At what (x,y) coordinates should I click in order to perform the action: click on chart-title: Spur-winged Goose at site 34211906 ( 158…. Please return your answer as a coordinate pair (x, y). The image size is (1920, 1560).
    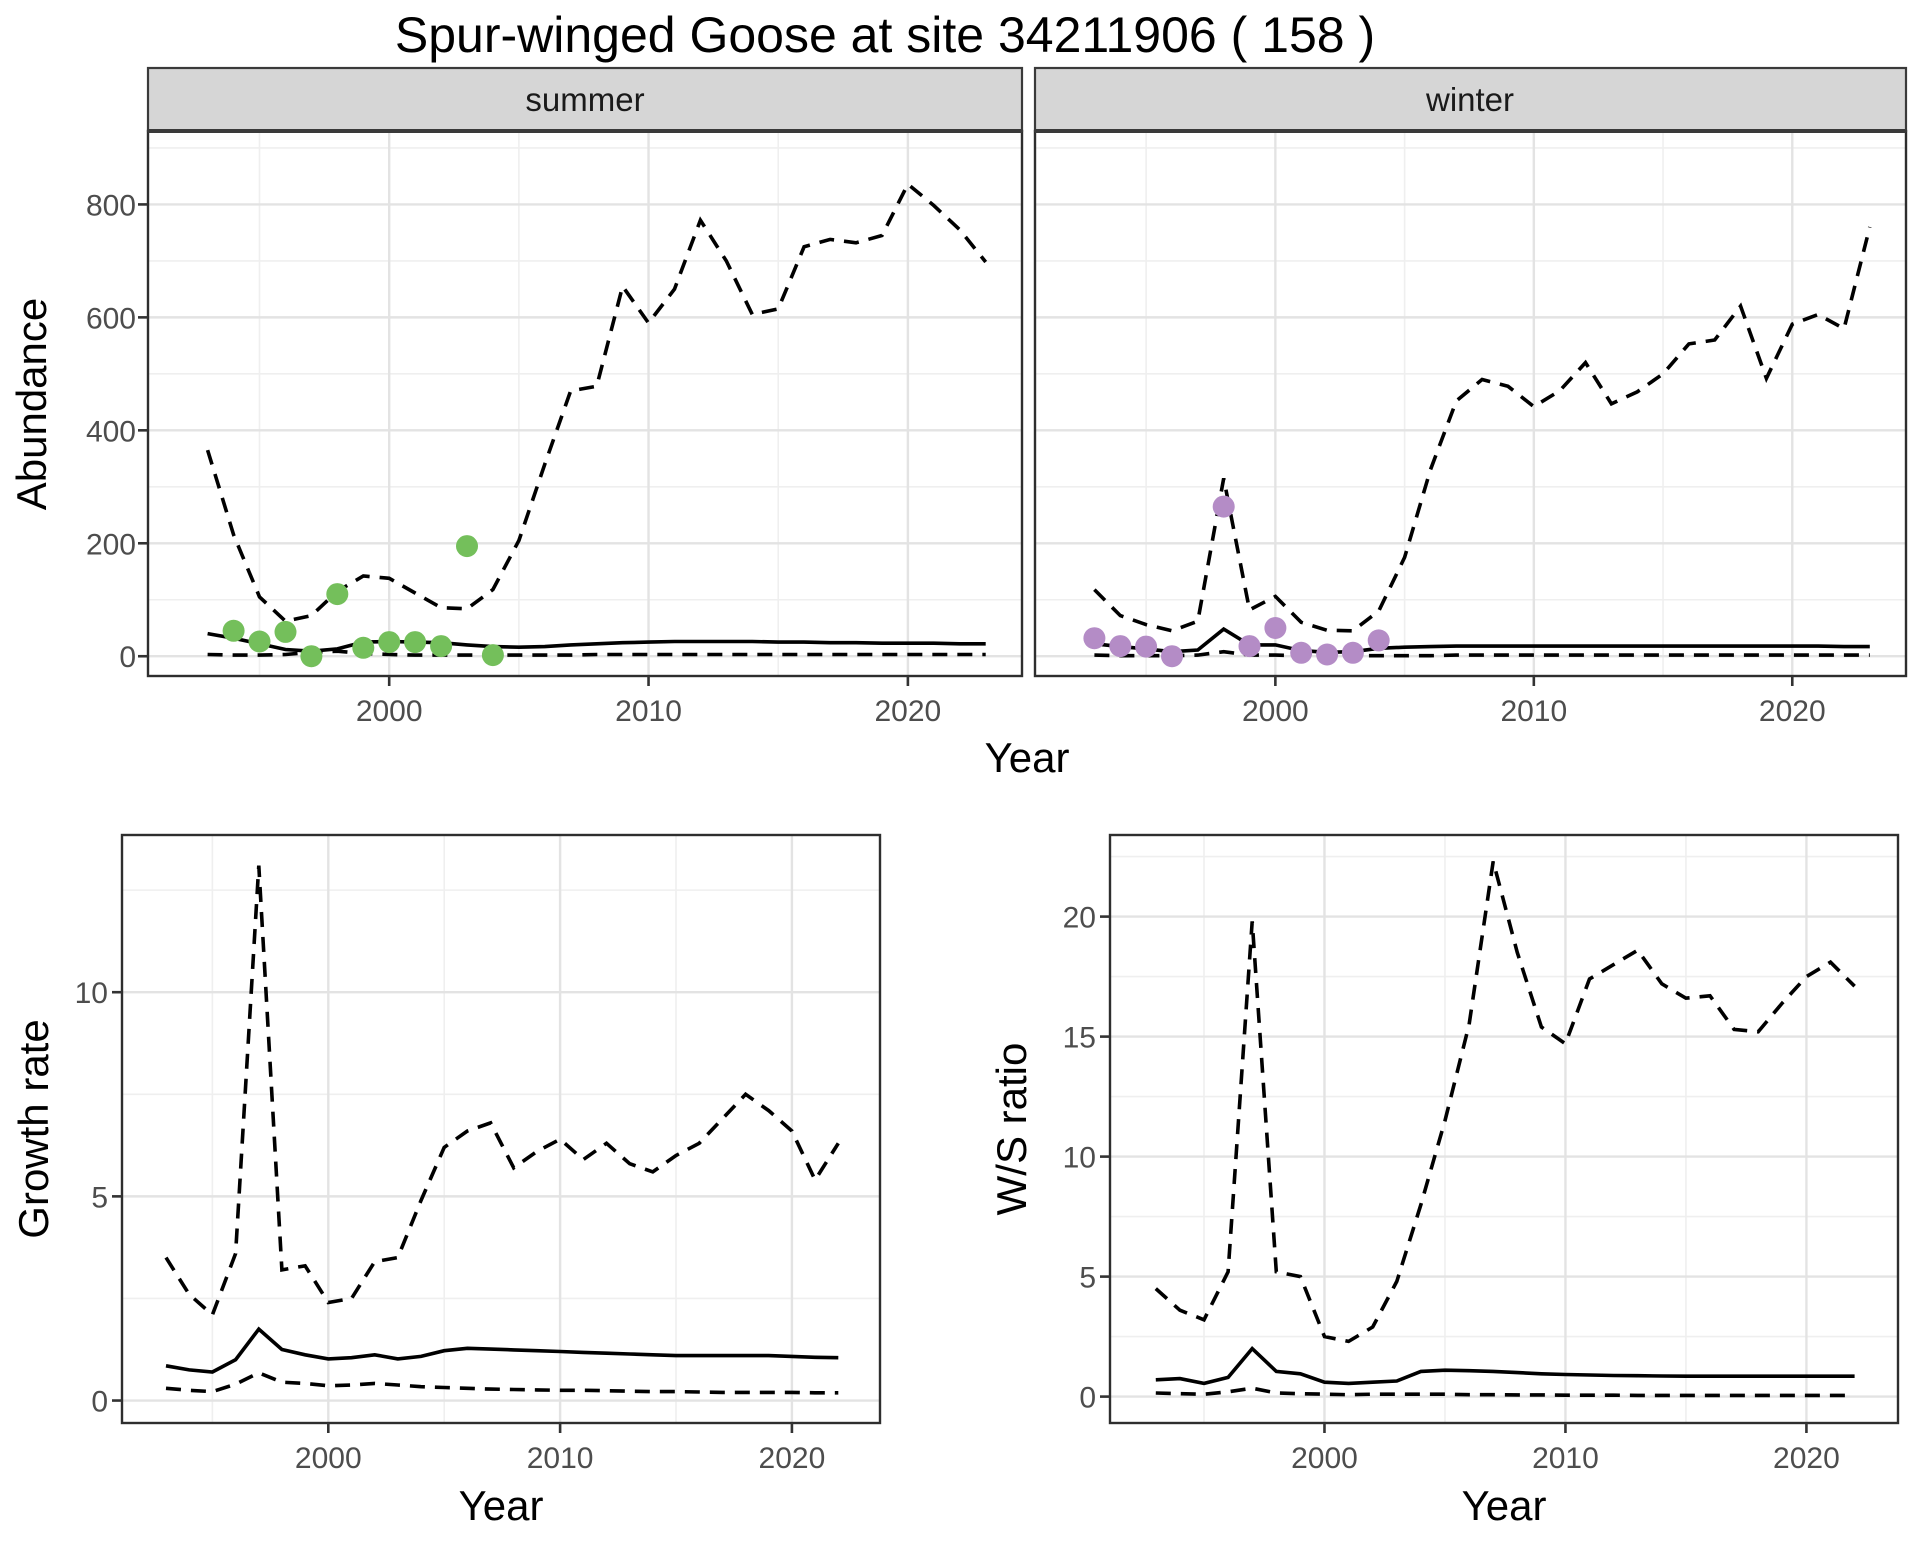
    Looking at the image, I should click on (885, 35).